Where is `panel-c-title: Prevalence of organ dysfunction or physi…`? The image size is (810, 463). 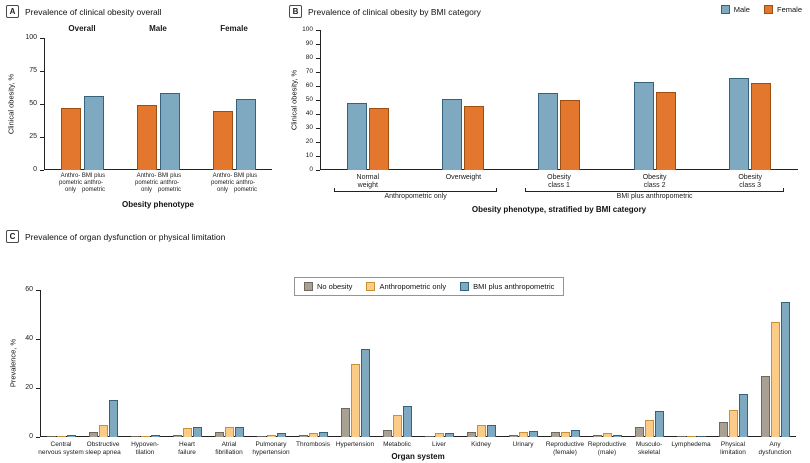
panel-c-title: Prevalence of organ dysfunction or physi… is located at coordinates (125, 236).